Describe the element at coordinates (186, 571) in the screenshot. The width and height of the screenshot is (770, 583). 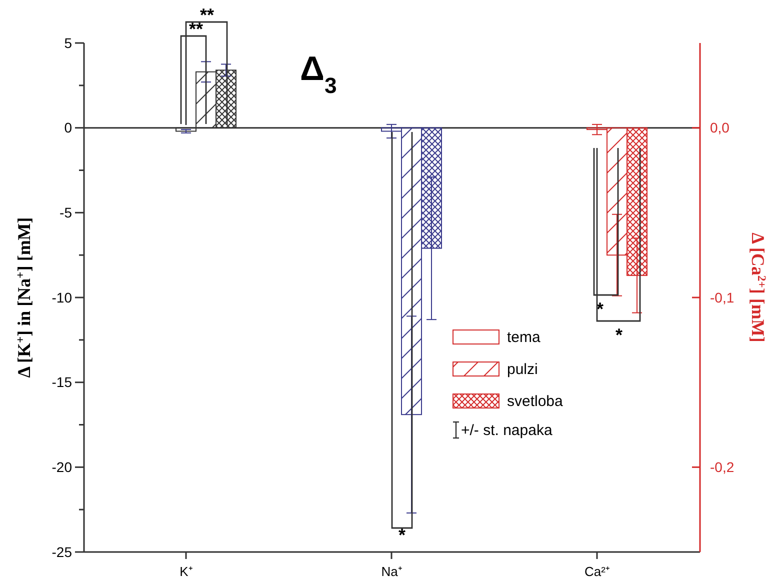
I see `x-tick-label: K⁺` at that location.